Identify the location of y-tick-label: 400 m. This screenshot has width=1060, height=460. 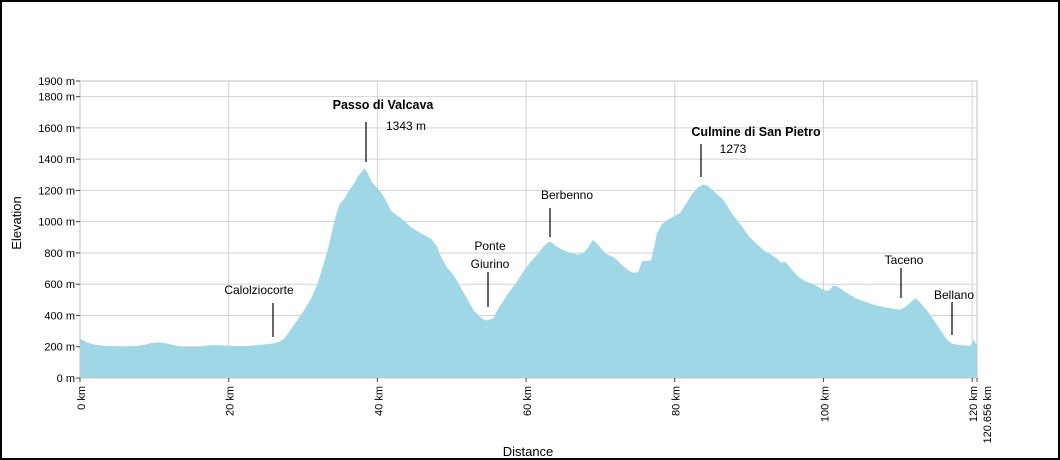
(59, 316).